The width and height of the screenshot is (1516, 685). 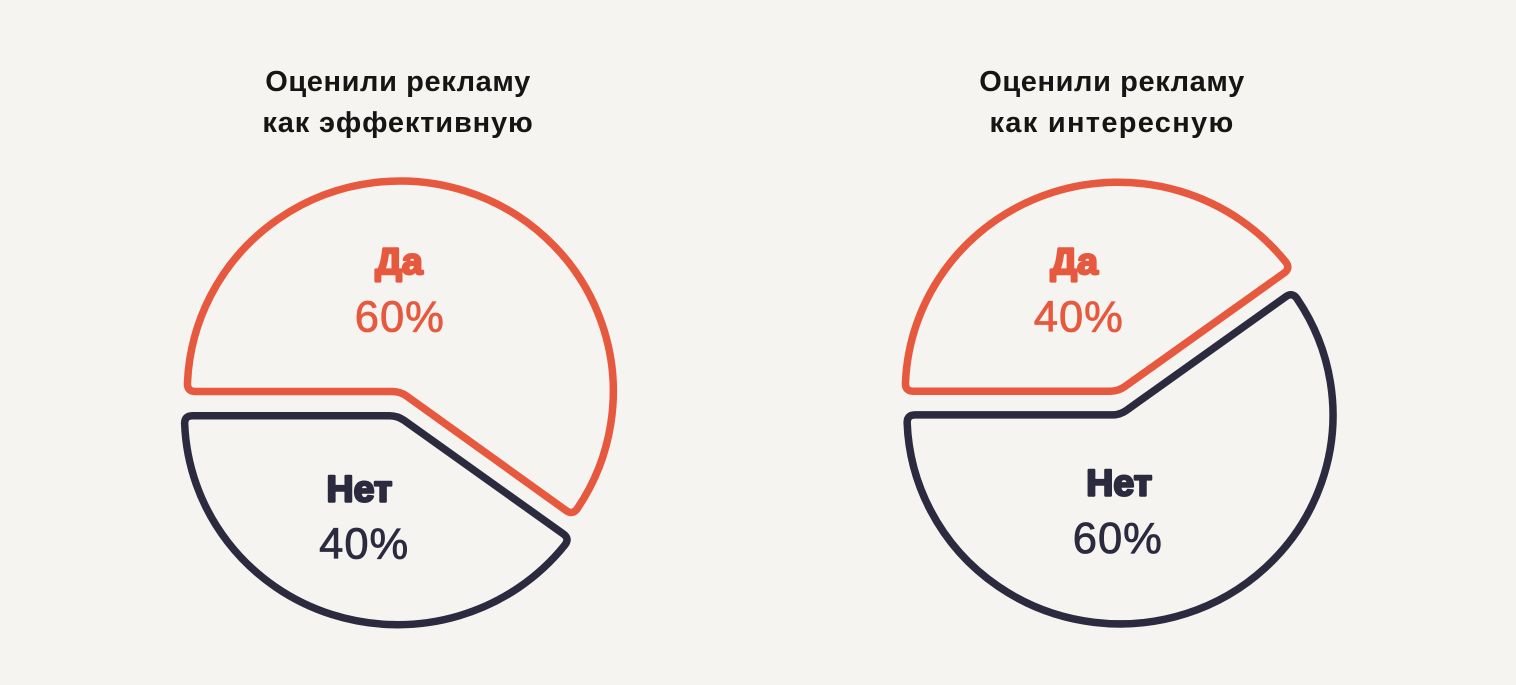 I want to click on svg-text: как интересную, so click(x=1111, y=123).